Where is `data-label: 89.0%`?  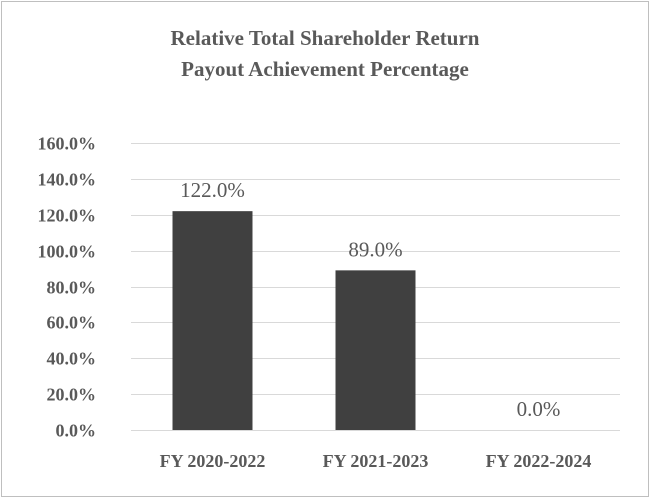
data-label: 89.0% is located at coordinates (375, 249).